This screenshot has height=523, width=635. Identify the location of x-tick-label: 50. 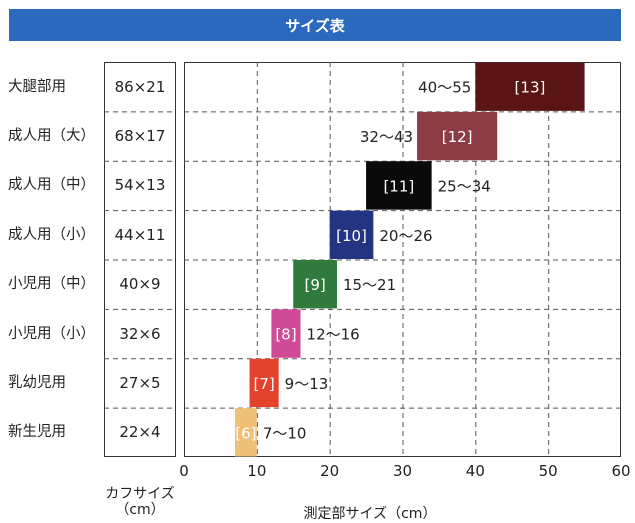
(548, 471).